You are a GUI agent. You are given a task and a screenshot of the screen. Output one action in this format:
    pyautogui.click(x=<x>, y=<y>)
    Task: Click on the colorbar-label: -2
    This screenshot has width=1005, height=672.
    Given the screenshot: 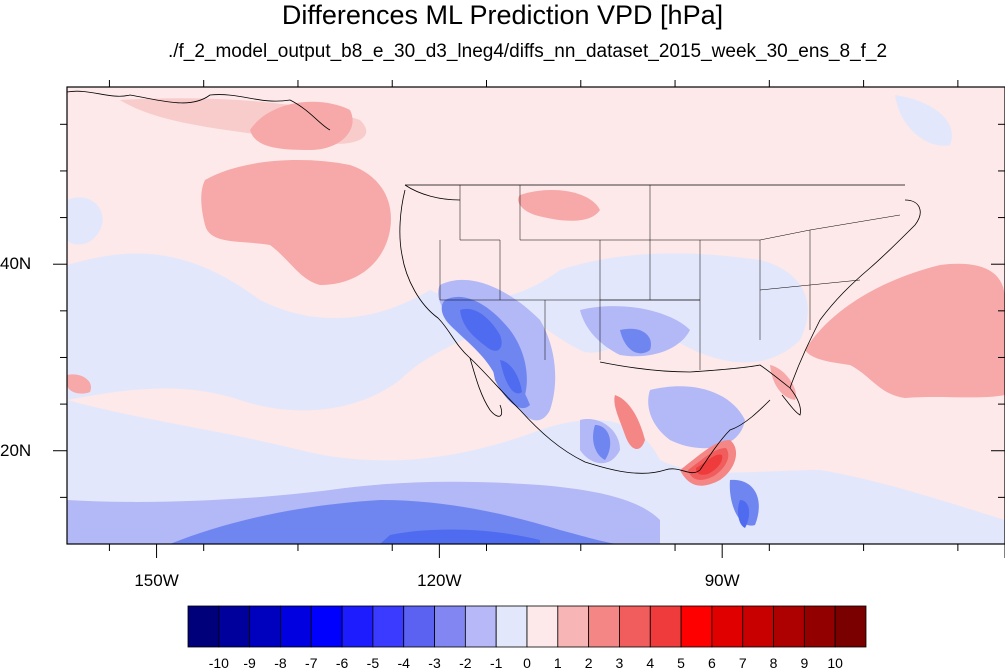 What is the action you would take?
    pyautogui.click(x=465, y=663)
    